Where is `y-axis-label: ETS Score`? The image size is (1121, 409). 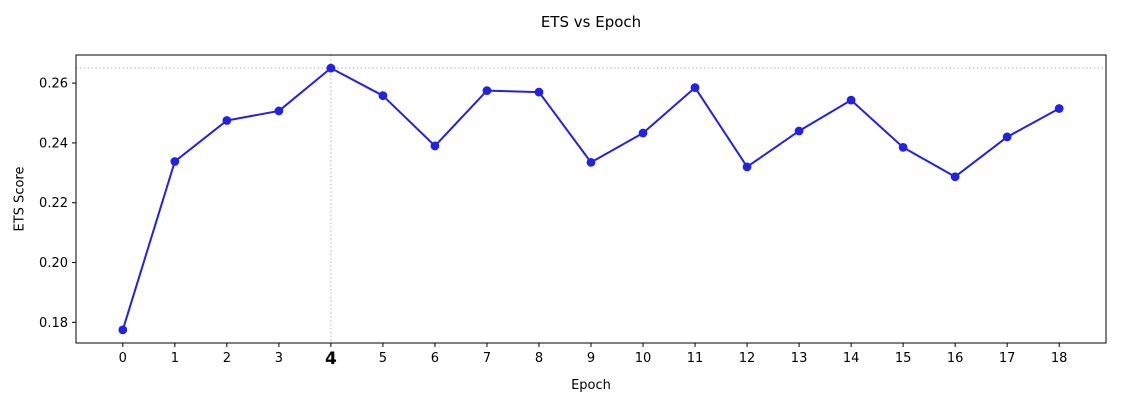
y-axis-label: ETS Score is located at coordinates (20, 199).